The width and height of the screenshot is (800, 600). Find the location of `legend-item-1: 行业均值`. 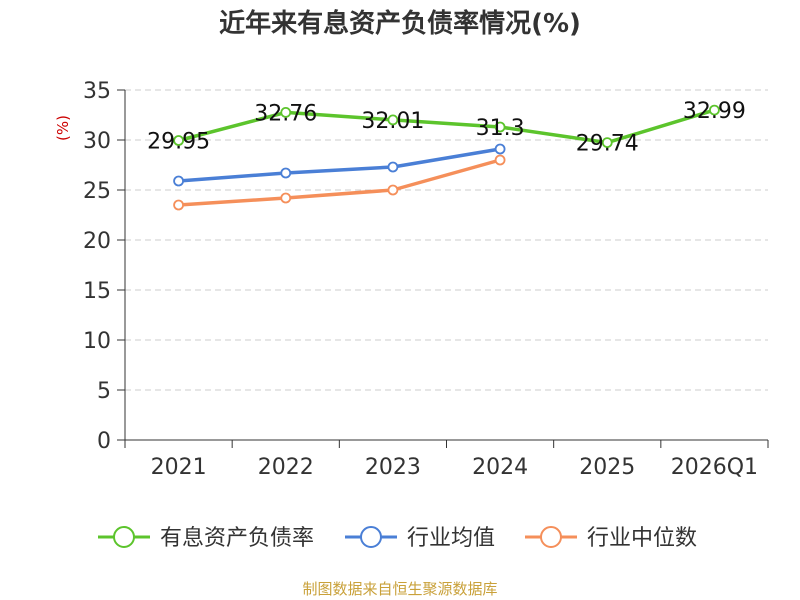

legend-item-1: 行业均值 is located at coordinates (420, 538).